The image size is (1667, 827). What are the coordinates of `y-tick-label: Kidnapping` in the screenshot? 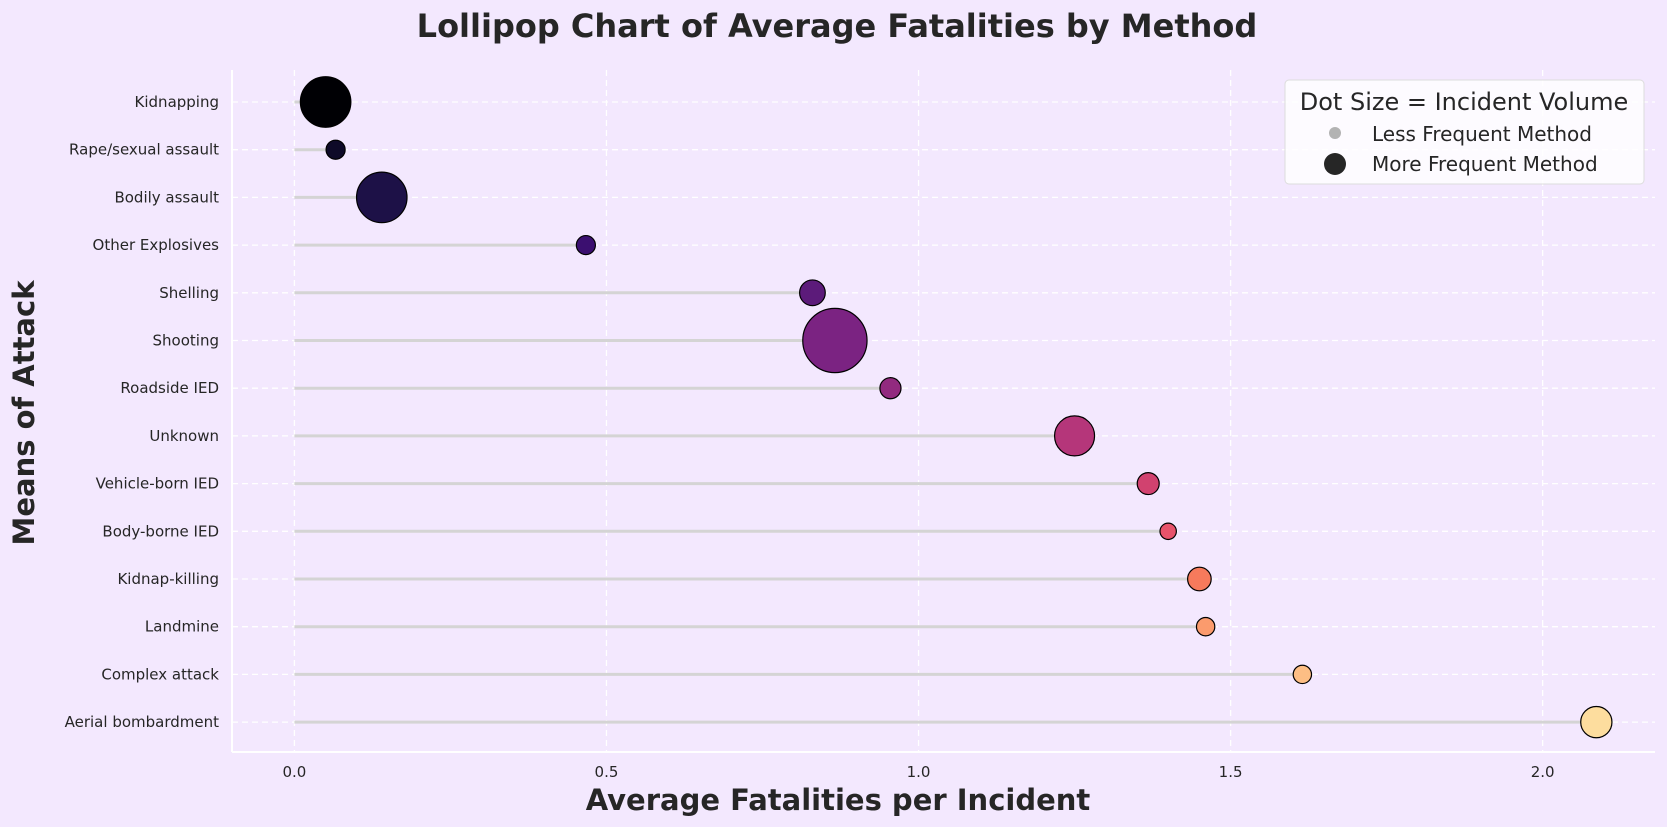 It's located at (177, 102).